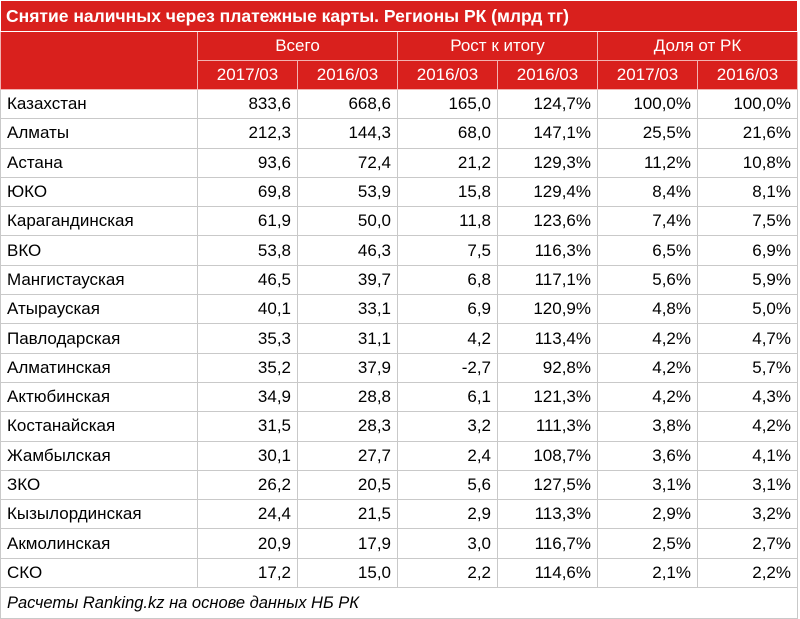  Describe the element at coordinates (399, 573) in the screenshot. I see `table-row: СКО 17,2 15,0 2,2 114,6% 2,1% 2,2%` at that location.